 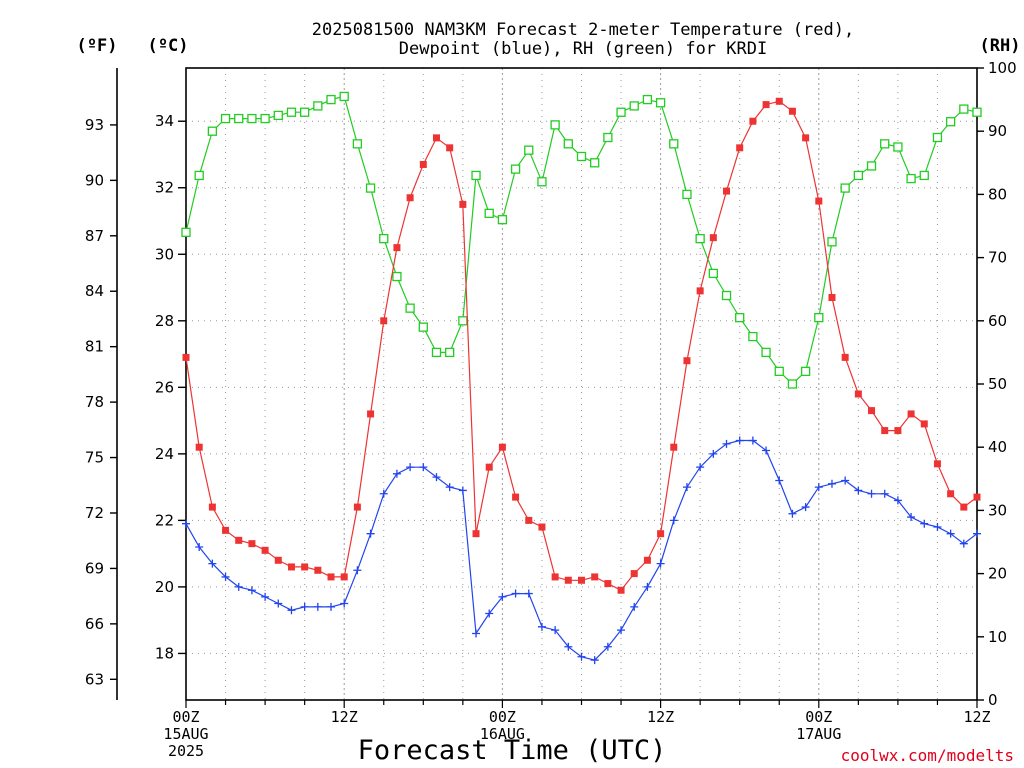 What do you see at coordinates (186, 751) in the screenshot?
I see `x-tick-label: 2025` at bounding box center [186, 751].